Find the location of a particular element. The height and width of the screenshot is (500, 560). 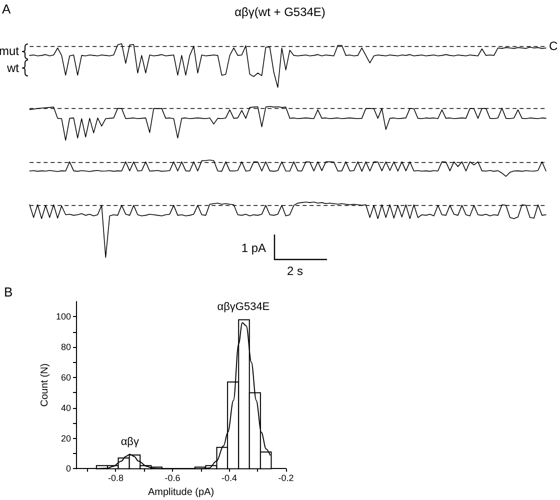

y-tick-label: 60 is located at coordinates (65, 377).